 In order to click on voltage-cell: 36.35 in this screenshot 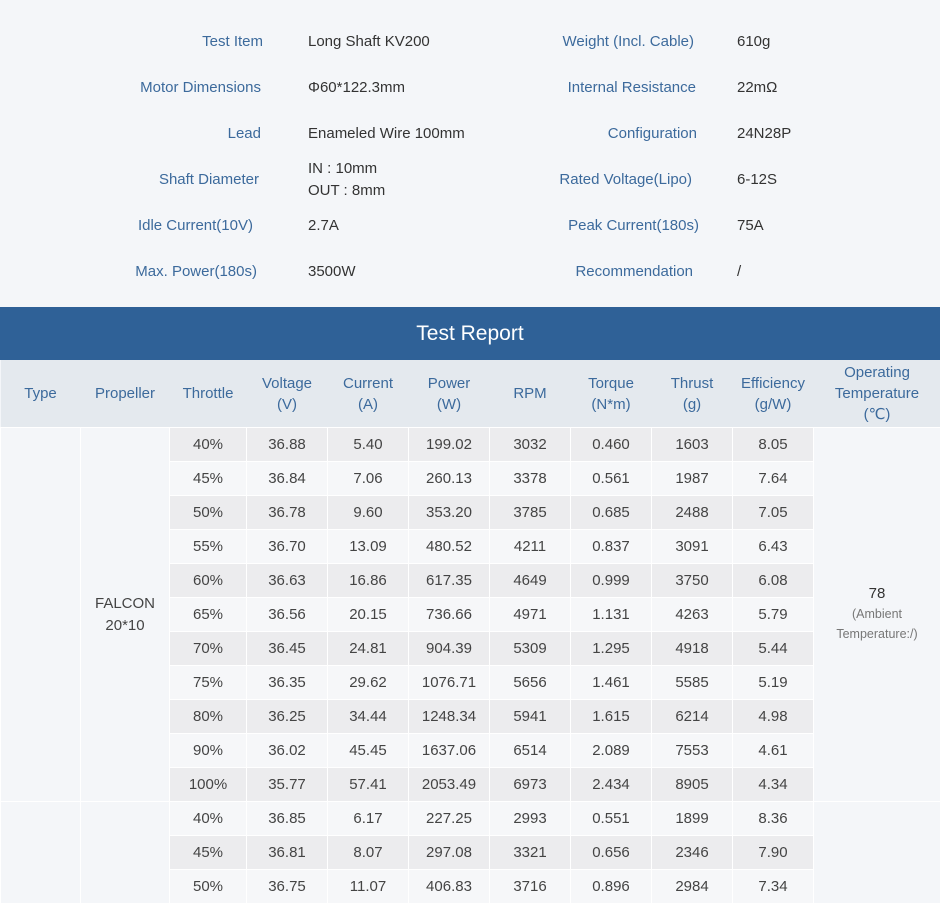, I will do `click(287, 683)`.